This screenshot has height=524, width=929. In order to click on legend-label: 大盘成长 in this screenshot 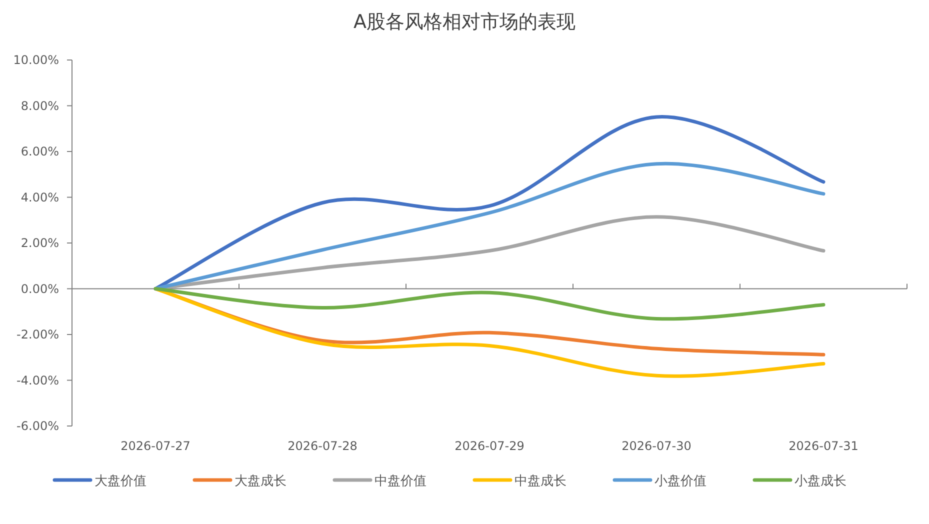, I will do `click(260, 481)`.